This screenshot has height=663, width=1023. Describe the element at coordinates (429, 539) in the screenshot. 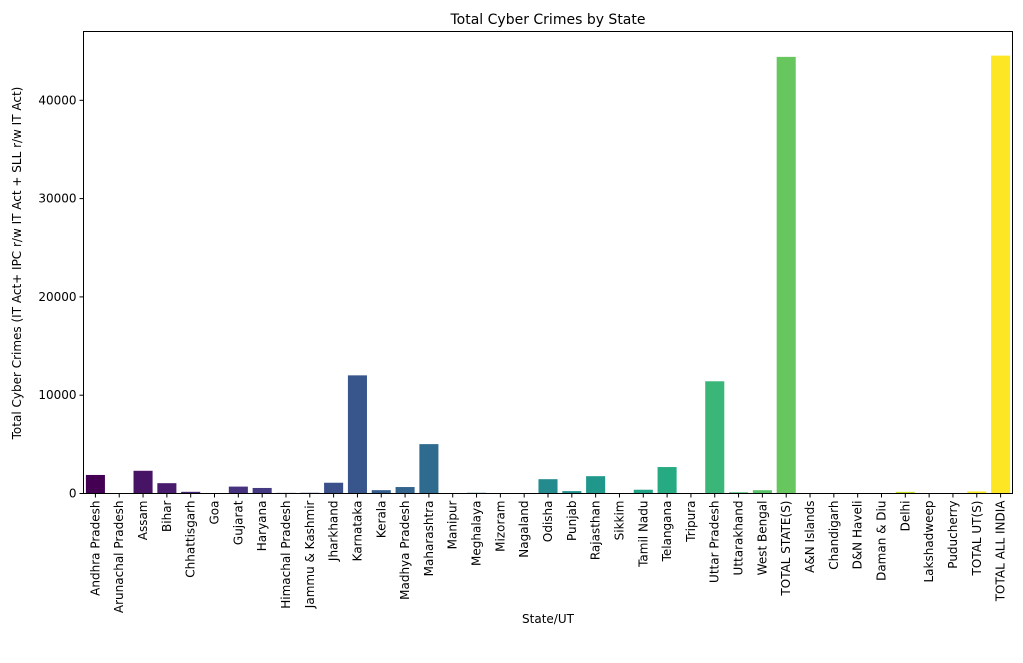

I see `x-tick-label-maharashtra: Maharashtra` at that location.